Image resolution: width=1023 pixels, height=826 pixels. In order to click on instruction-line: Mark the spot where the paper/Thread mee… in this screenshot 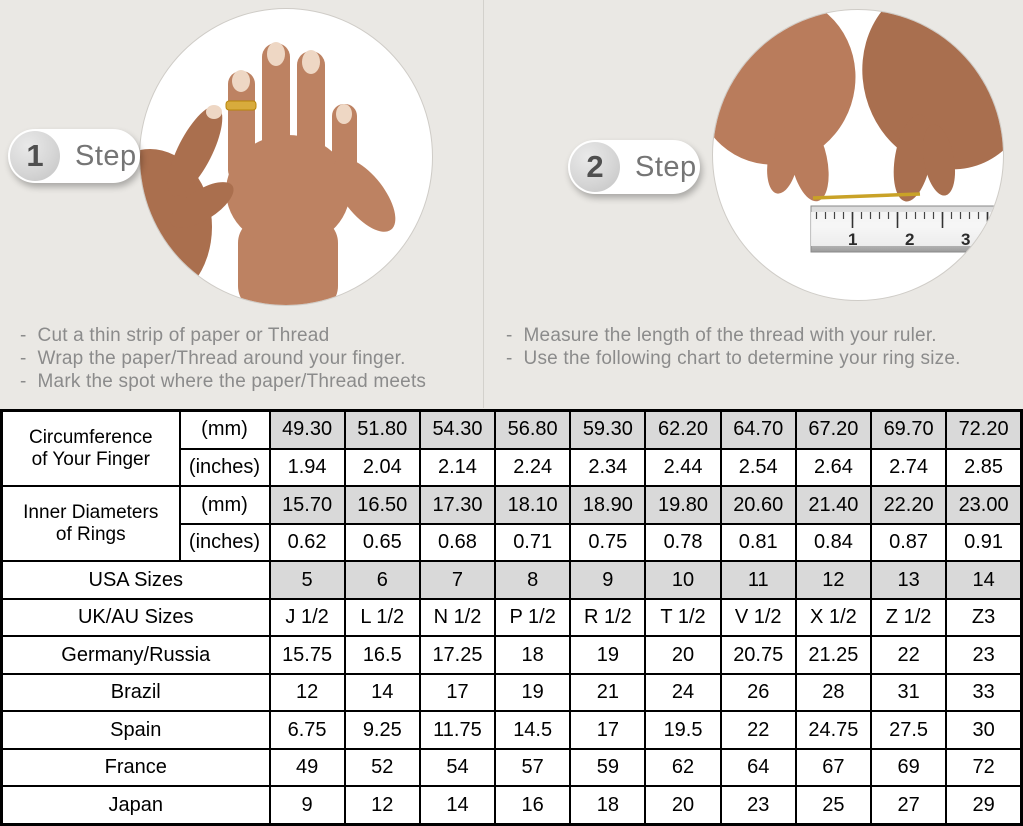, I will do `click(255, 381)`.